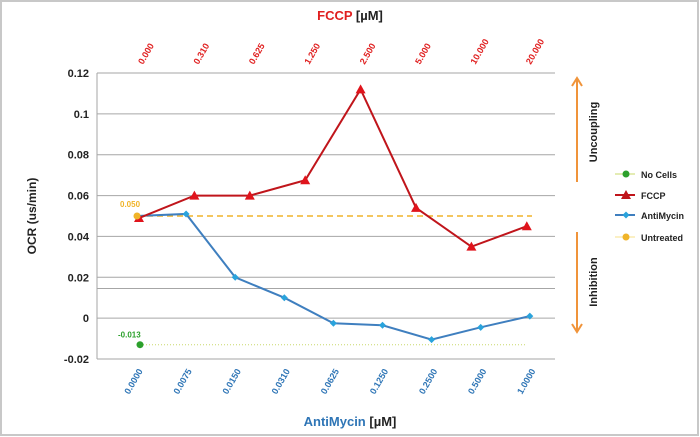  I want to click on y-tick-label: 0.12, so click(78, 74).